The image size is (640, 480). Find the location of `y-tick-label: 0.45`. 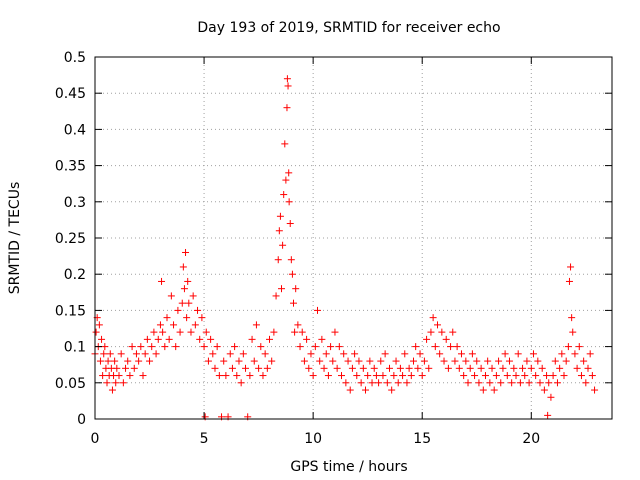

y-tick-label: 0.45 is located at coordinates (70, 94).